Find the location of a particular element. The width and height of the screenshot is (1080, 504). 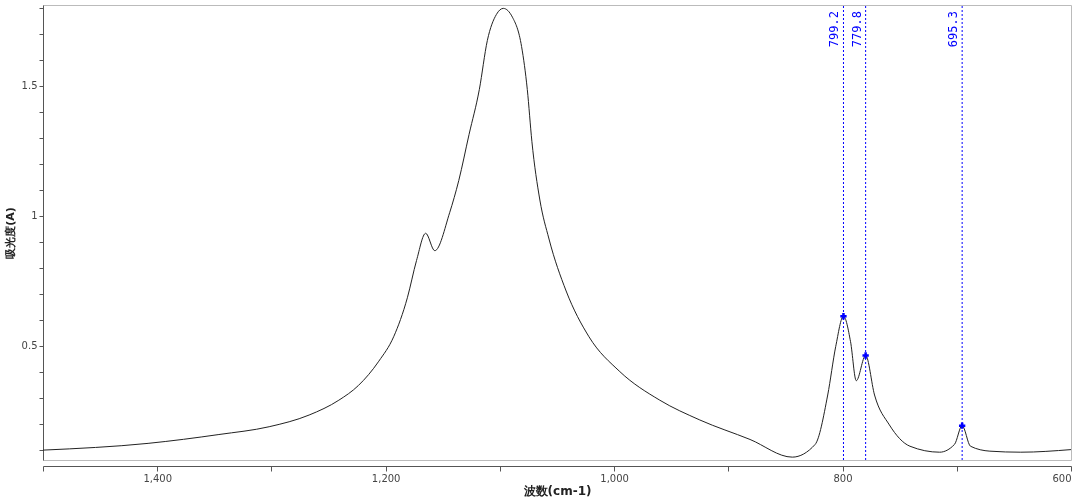

y-tick-label: 1 is located at coordinates (34, 216).